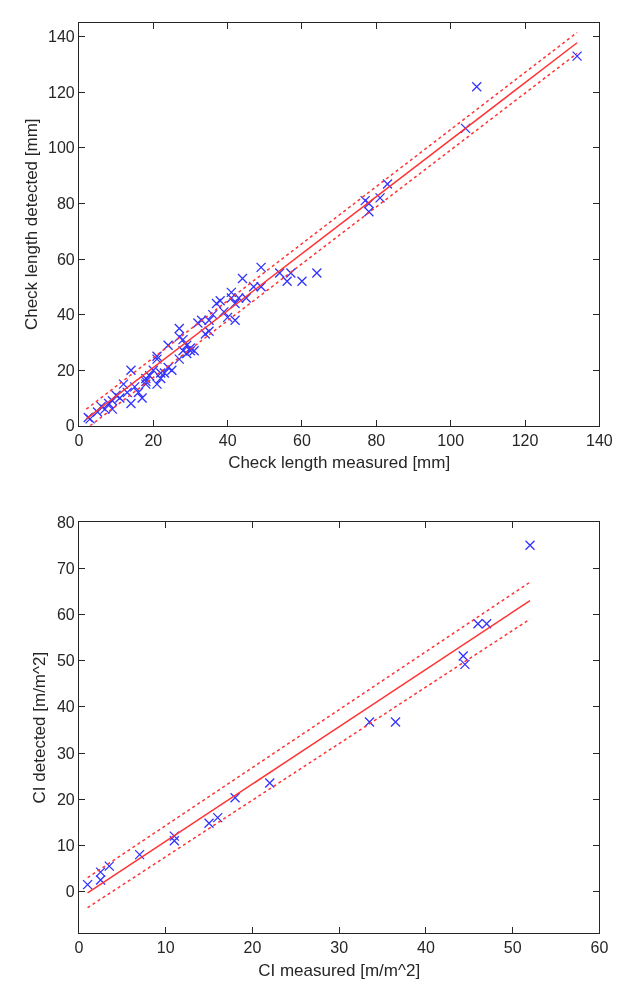 Image resolution: width=627 pixels, height=1005 pixels. I want to click on x-tick-label: 140, so click(599, 441).